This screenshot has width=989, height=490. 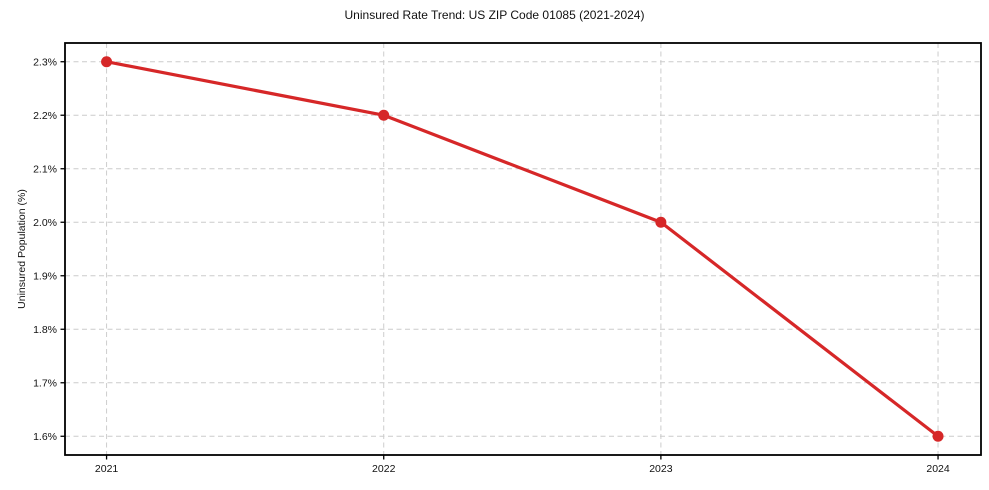 What do you see at coordinates (45, 437) in the screenshot?
I see `y-tick-label: 1.6%` at bounding box center [45, 437].